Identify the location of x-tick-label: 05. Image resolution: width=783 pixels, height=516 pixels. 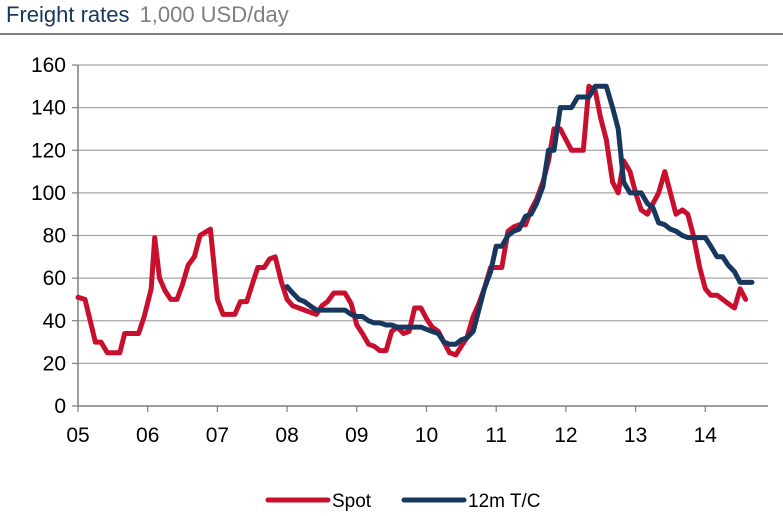
(77, 435).